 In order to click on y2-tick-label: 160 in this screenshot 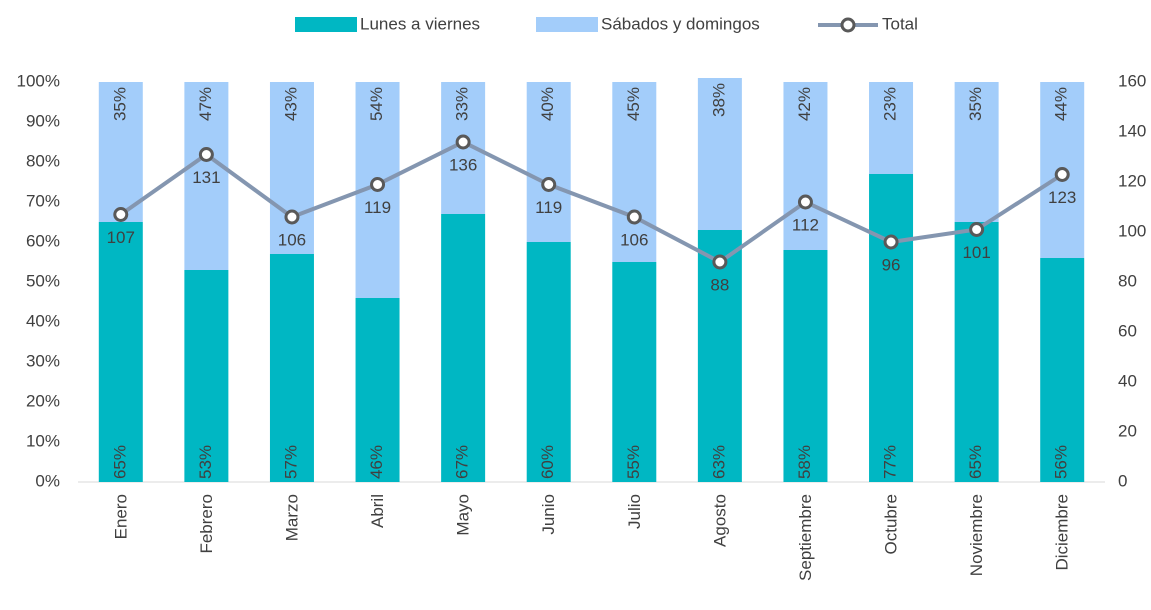, I will do `click(1132, 80)`.